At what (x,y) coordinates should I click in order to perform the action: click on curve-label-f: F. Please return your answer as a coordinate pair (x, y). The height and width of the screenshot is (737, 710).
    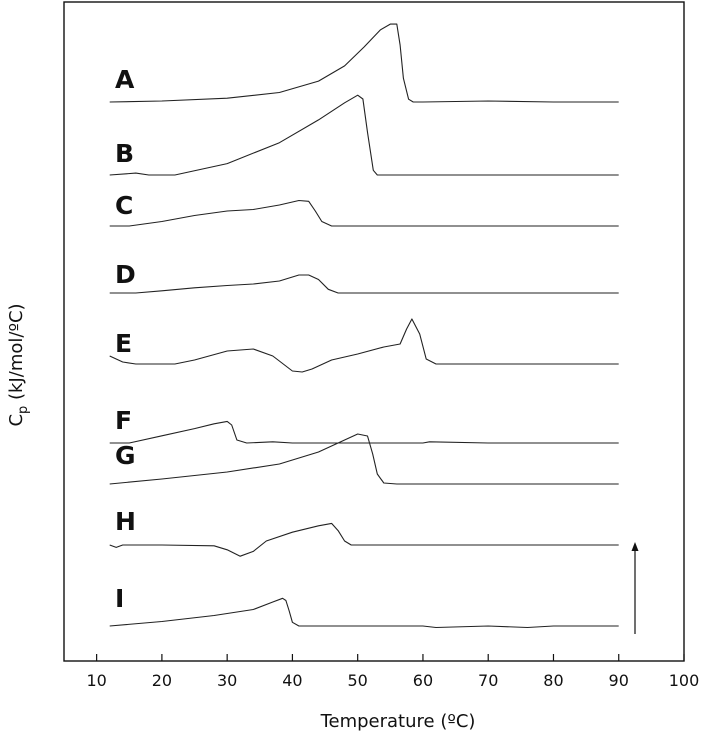
    Looking at the image, I should click on (123, 420).